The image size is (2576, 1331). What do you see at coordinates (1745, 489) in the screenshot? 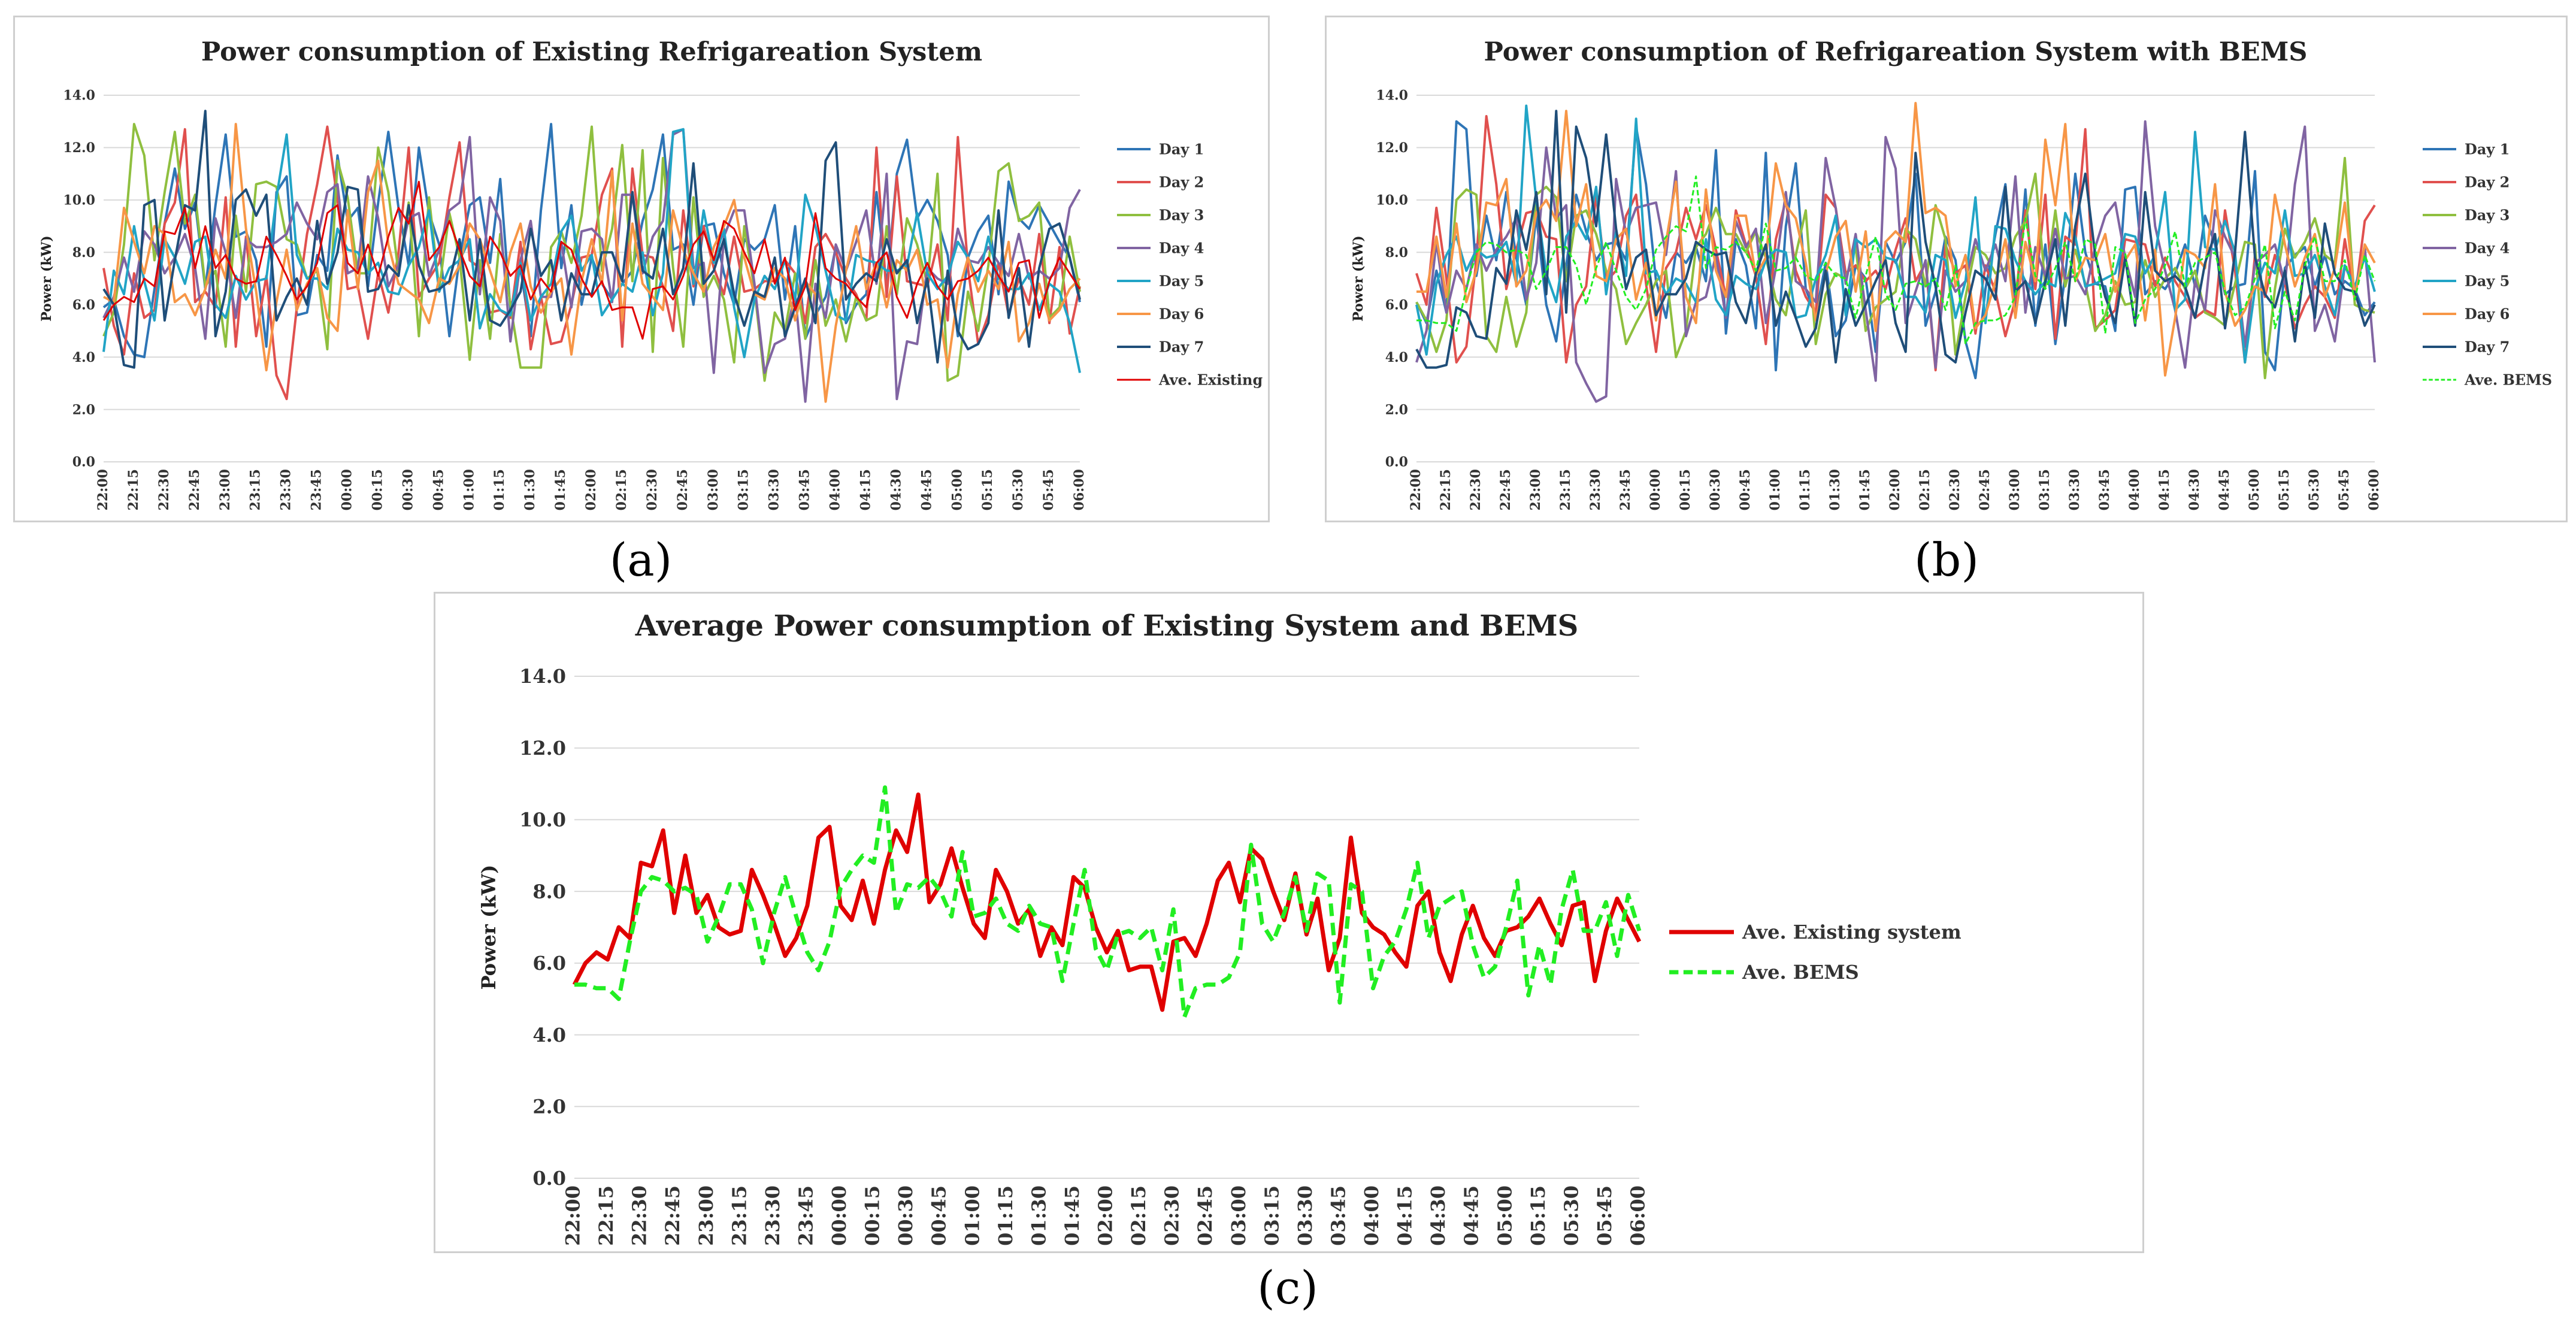
I see `chart-b-xtick-label: 00:45` at bounding box center [1745, 489].